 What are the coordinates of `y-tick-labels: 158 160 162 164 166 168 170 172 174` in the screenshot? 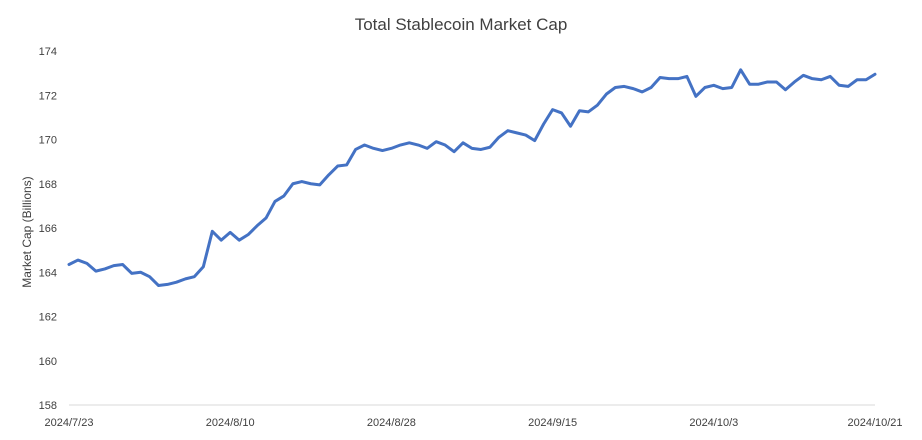 It's located at (48, 229).